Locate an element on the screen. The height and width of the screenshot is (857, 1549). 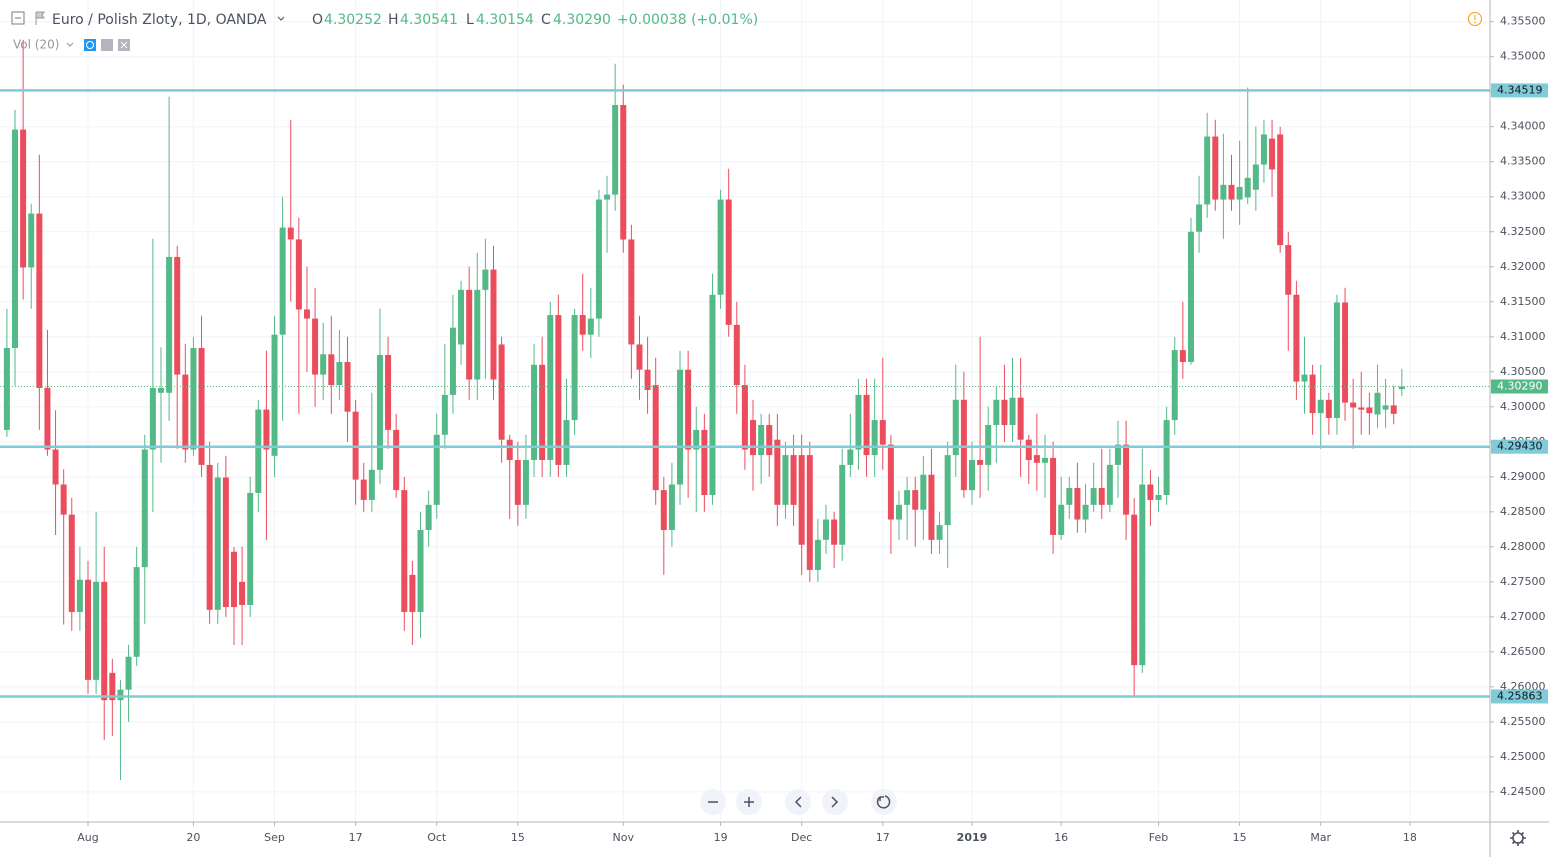
volume-menu is located at coordinates (70, 44).